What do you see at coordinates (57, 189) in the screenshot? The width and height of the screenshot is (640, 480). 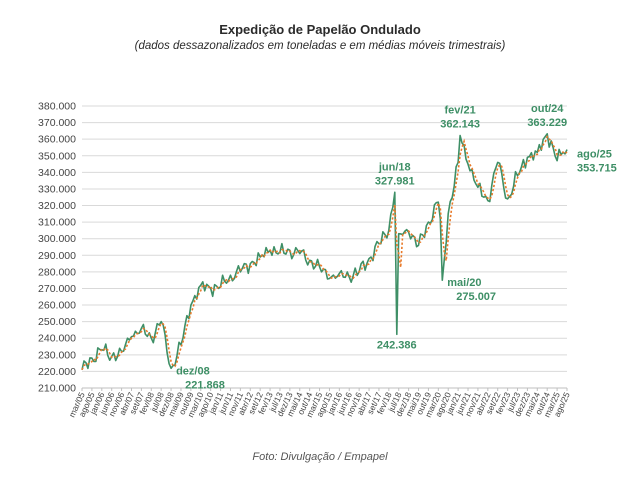 I see `y-tick-label: 330.000` at bounding box center [57, 189].